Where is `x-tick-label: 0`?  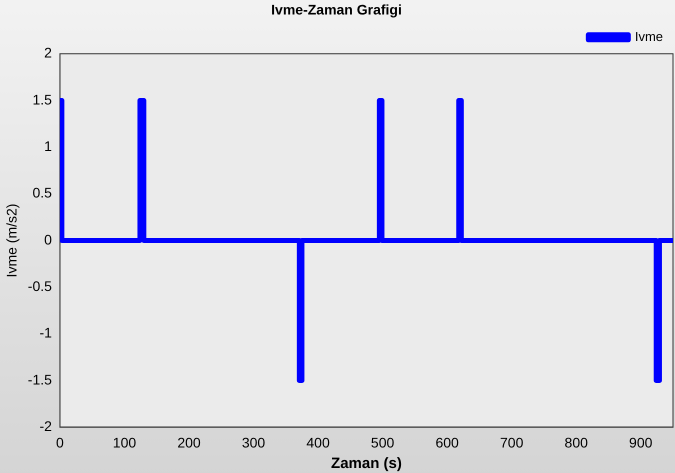 x-tick-label: 0 is located at coordinates (60, 442).